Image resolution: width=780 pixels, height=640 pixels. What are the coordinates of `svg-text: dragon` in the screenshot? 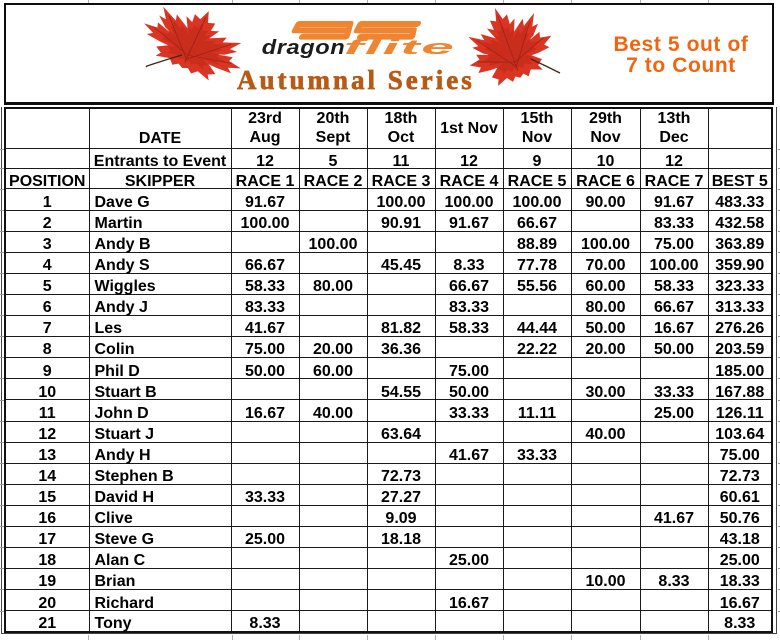 It's located at (304, 47).